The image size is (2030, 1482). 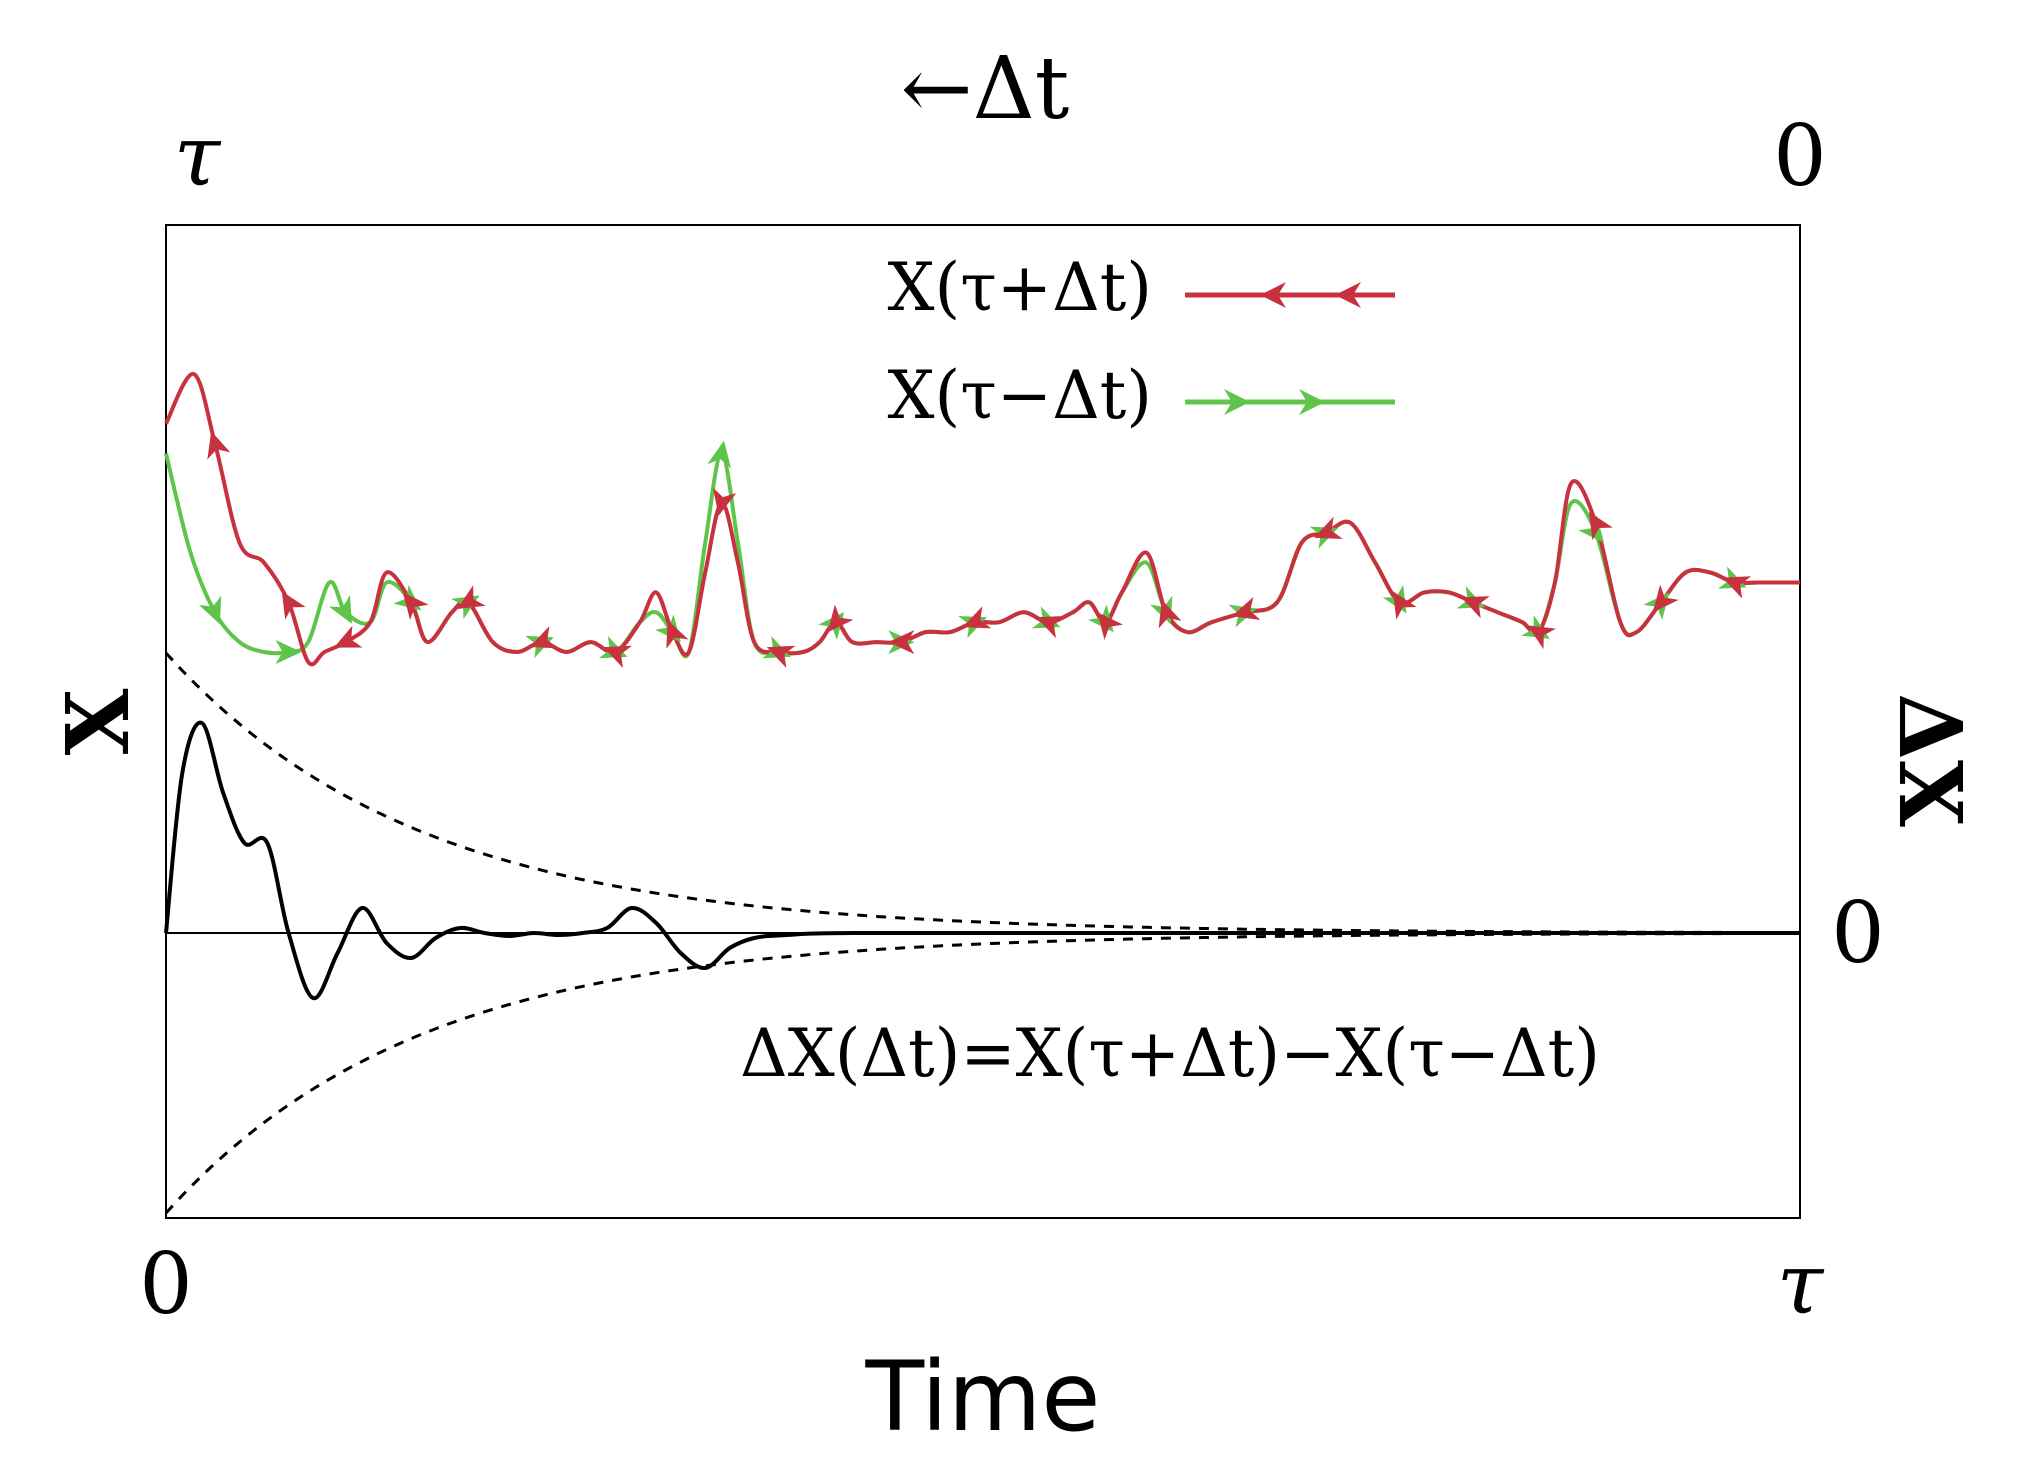 What do you see at coordinates (1799, 156) in the screenshot?
I see `top-tick-right: 0` at bounding box center [1799, 156].